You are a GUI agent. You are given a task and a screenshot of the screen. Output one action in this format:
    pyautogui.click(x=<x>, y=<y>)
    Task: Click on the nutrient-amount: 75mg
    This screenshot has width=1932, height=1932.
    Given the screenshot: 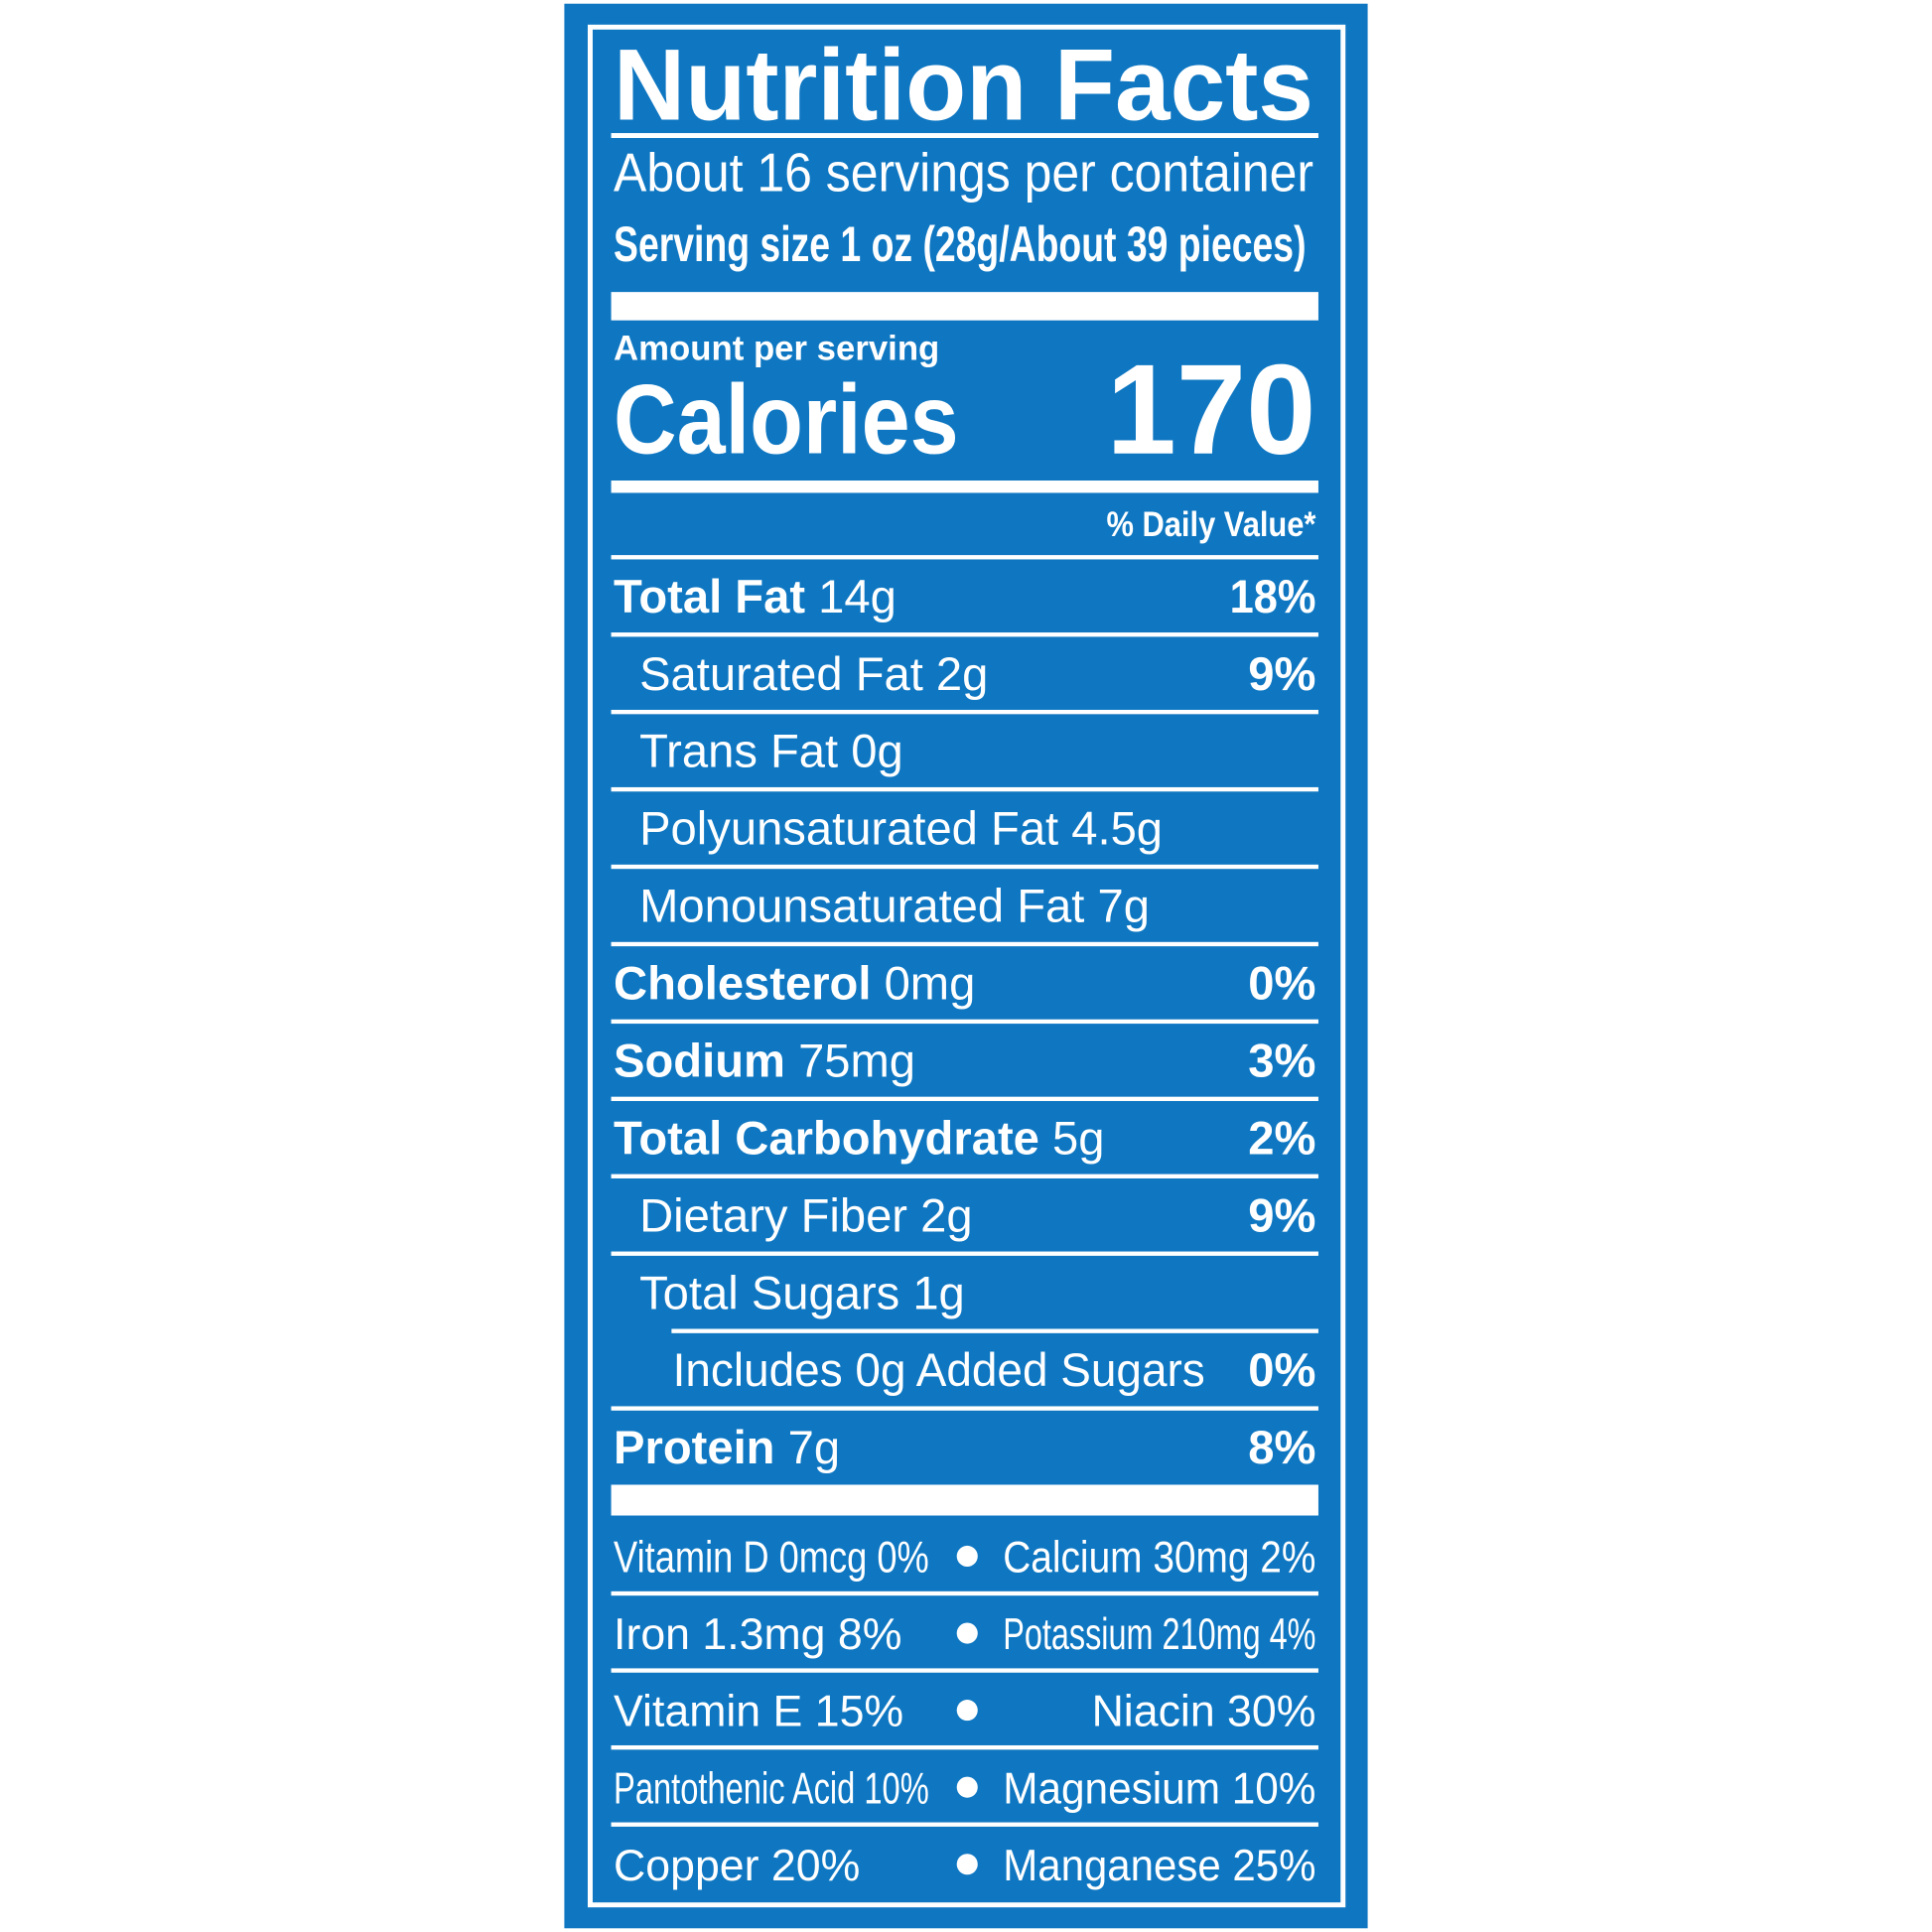 What is the action you would take?
    pyautogui.click(x=857, y=1060)
    